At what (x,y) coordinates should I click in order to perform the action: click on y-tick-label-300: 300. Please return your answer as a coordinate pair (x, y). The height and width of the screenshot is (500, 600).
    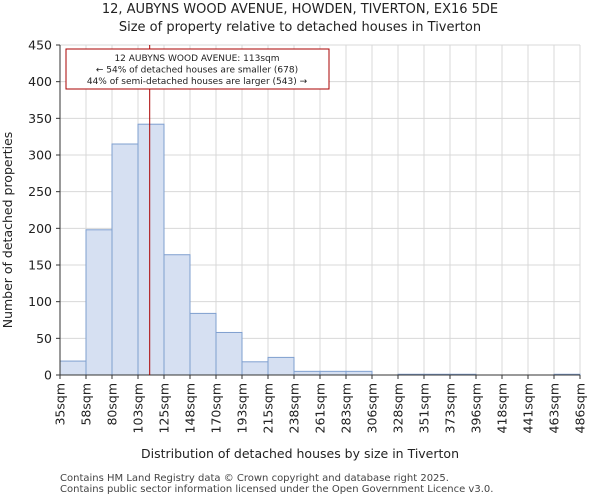
    Looking at the image, I should click on (40, 155).